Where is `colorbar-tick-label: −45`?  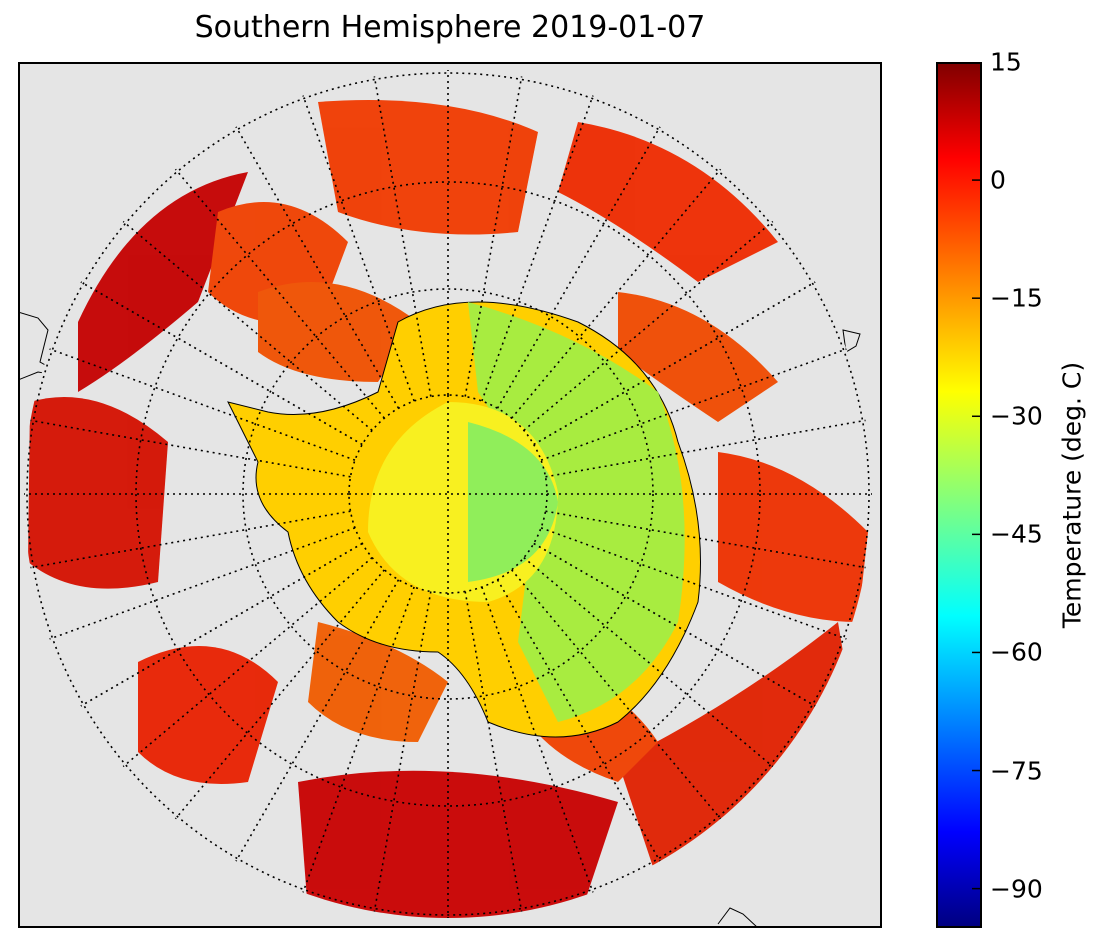 colorbar-tick-label: −45 is located at coordinates (1016, 534).